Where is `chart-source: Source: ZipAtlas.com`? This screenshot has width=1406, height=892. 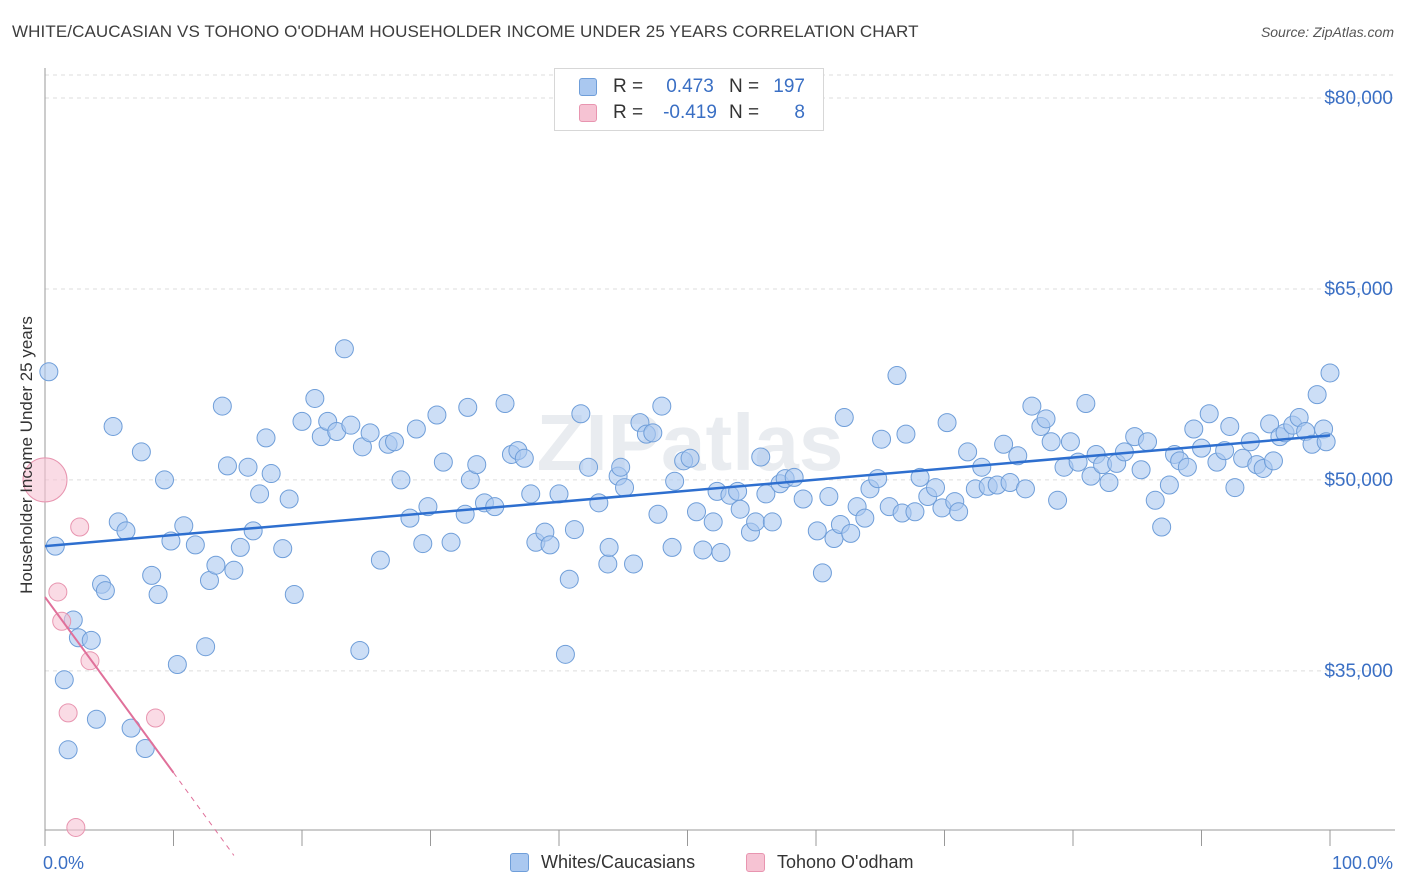
chart-source: Source: ZipAtlas.com is located at coordinates (1327, 32).